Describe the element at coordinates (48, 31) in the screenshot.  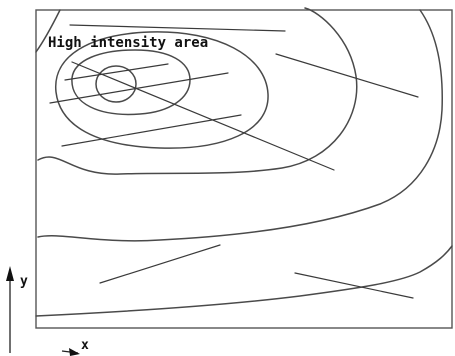
I see `contour-corner-top-left` at that location.